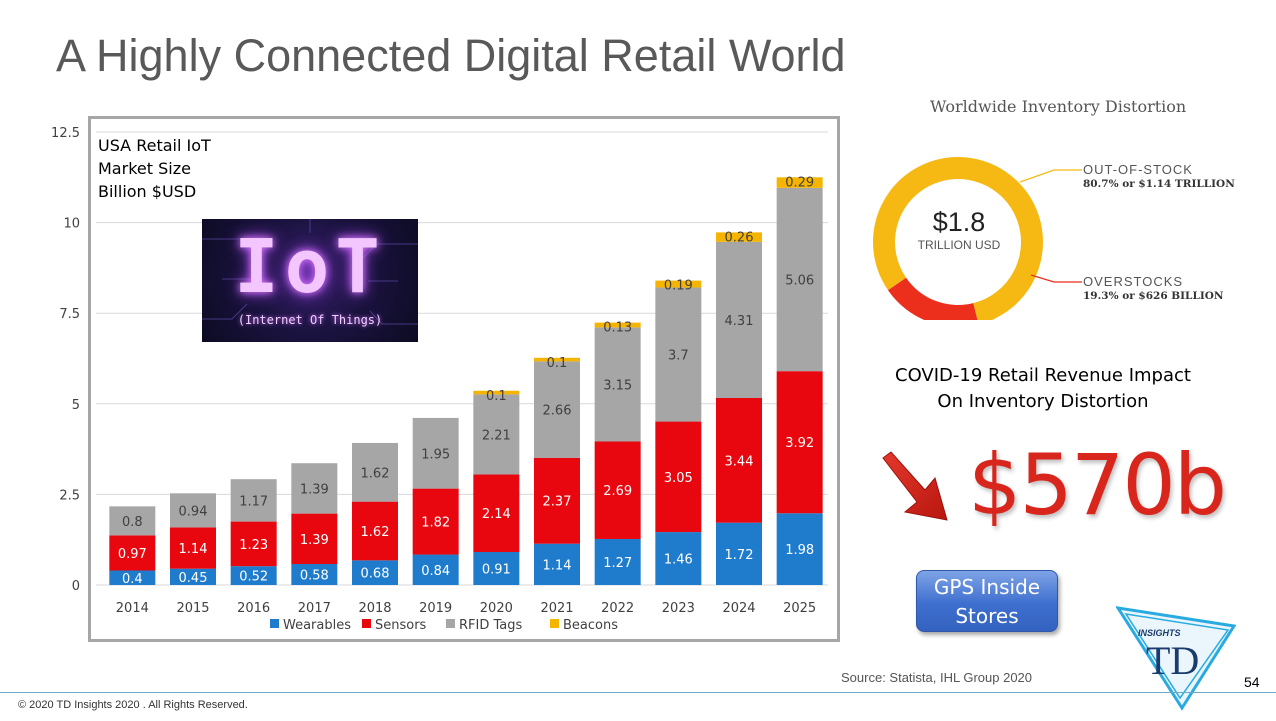 Image resolution: width=1276 pixels, height=721 pixels. Describe the element at coordinates (317, 625) in the screenshot. I see `legend-label: Wearables` at that location.